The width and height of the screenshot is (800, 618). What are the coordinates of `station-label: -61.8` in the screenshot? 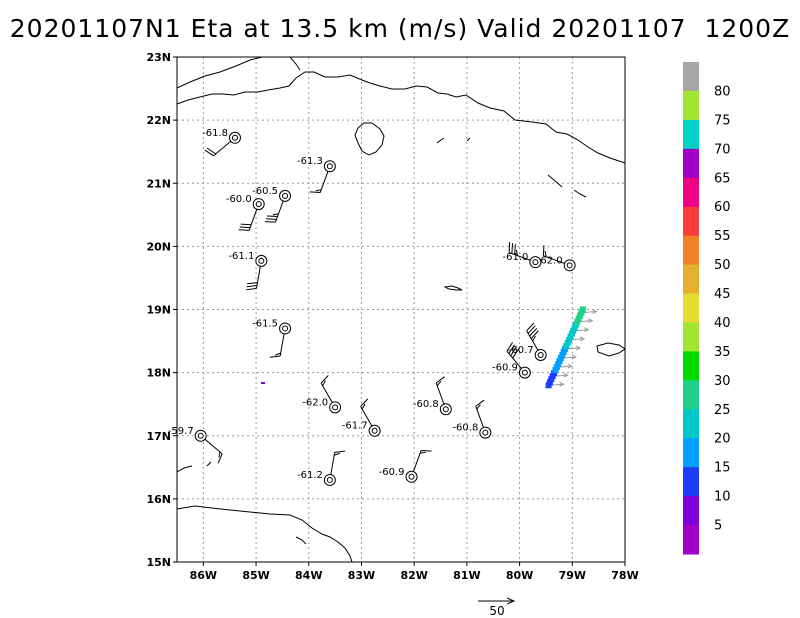 It's located at (215, 133).